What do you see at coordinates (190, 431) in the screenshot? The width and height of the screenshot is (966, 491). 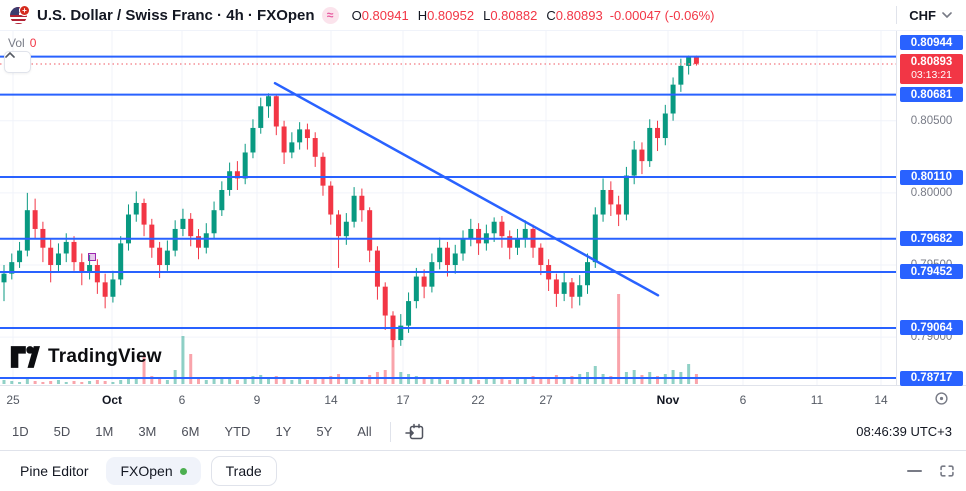 I see `range-6m: 6M` at bounding box center [190, 431].